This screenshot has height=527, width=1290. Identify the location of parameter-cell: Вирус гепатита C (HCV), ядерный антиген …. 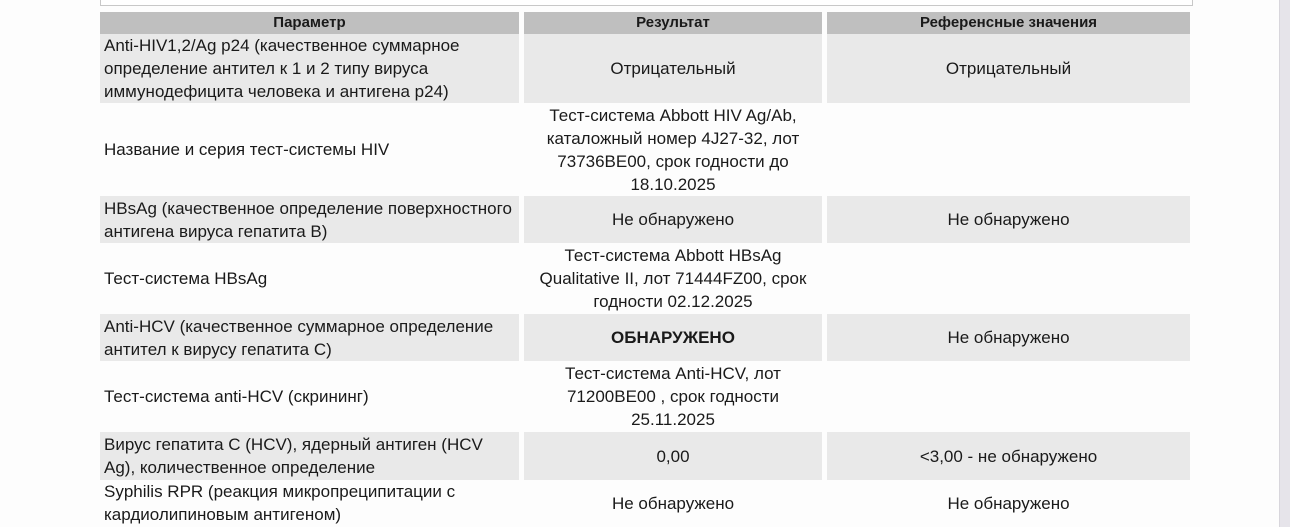
(309, 456).